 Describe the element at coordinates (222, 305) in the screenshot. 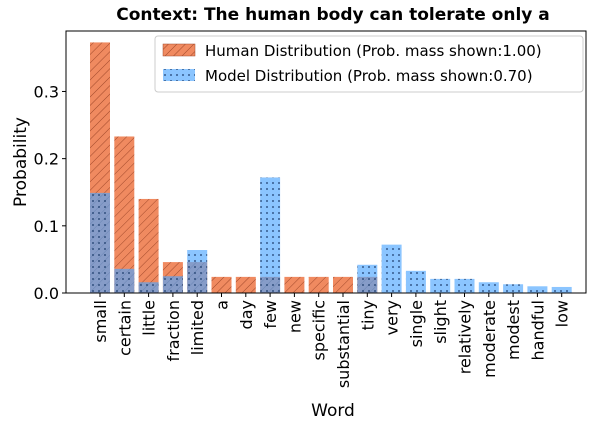

I see `x-tick-label: a` at that location.